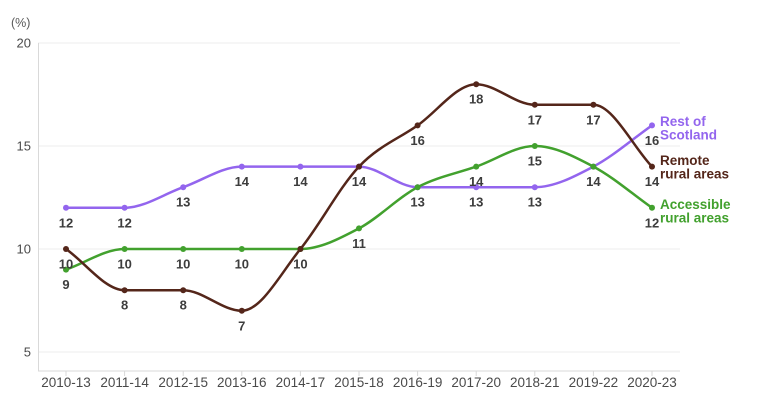  What do you see at coordinates (183, 382) in the screenshot?
I see `x-tick-label: 2012-15` at bounding box center [183, 382].